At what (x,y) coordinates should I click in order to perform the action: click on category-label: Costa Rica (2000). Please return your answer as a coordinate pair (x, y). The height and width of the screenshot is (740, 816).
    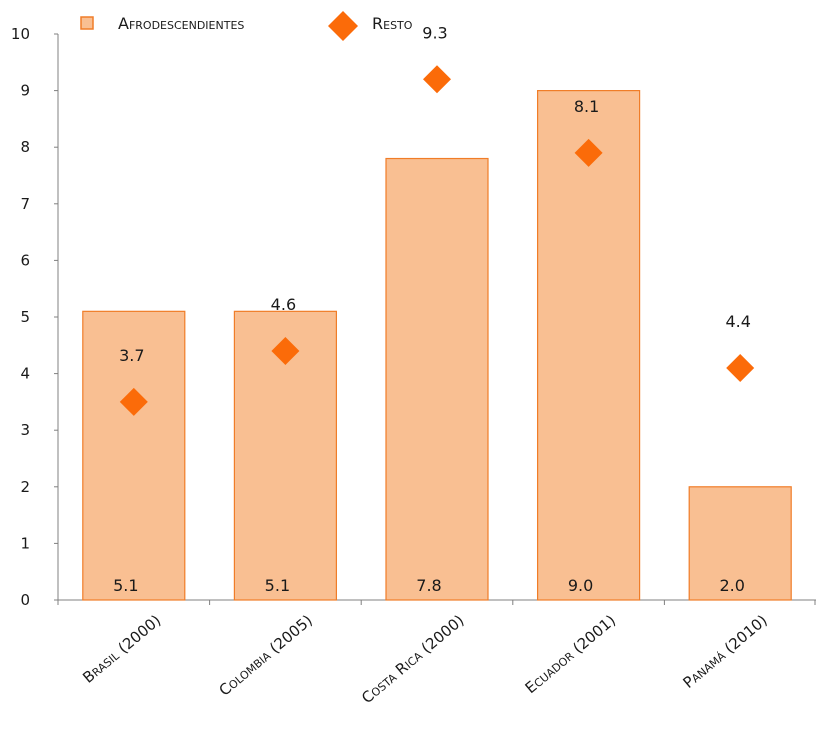
    Looking at the image, I should click on (412, 659).